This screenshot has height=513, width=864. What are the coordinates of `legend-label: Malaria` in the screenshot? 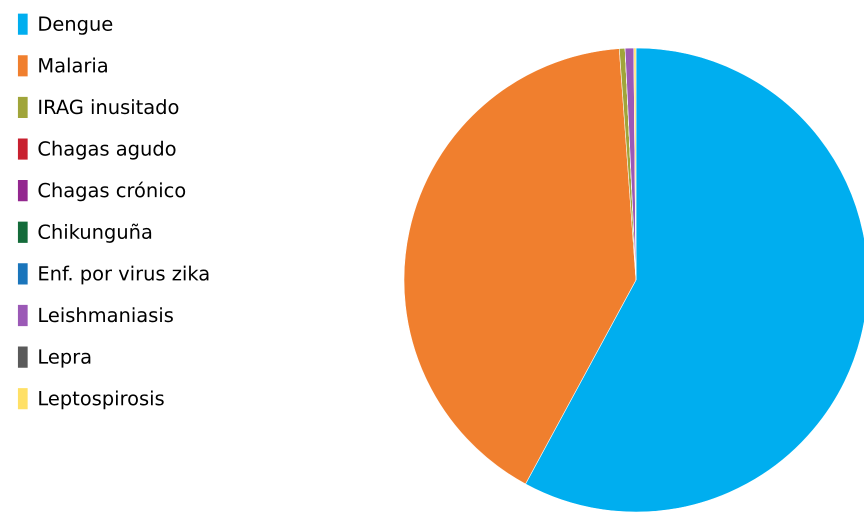 It's located at (73, 65).